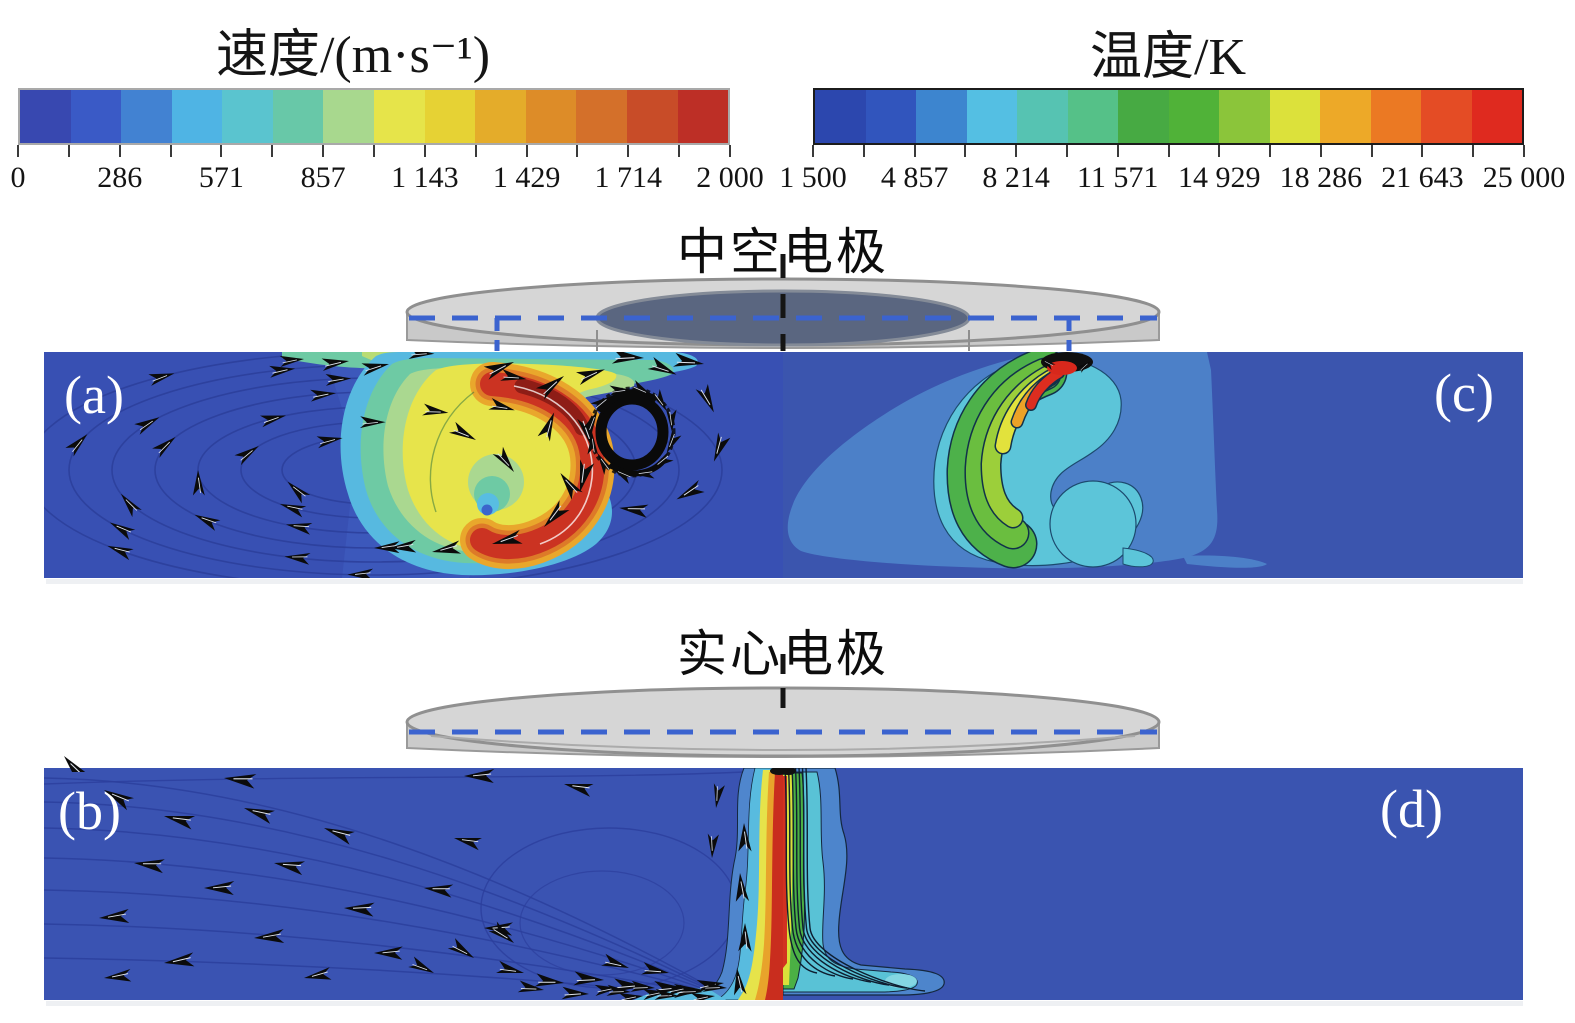 This screenshot has width=1575, height=1023. I want to click on vortex-core-dot, so click(487, 510).